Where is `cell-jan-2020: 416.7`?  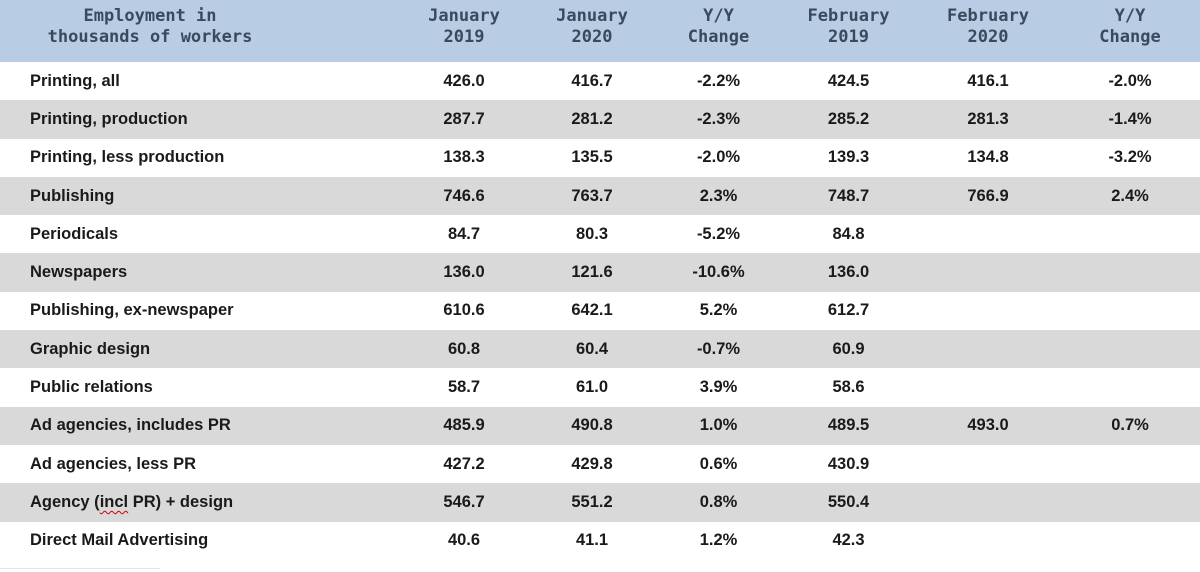 cell-jan-2020: 416.7 is located at coordinates (592, 81).